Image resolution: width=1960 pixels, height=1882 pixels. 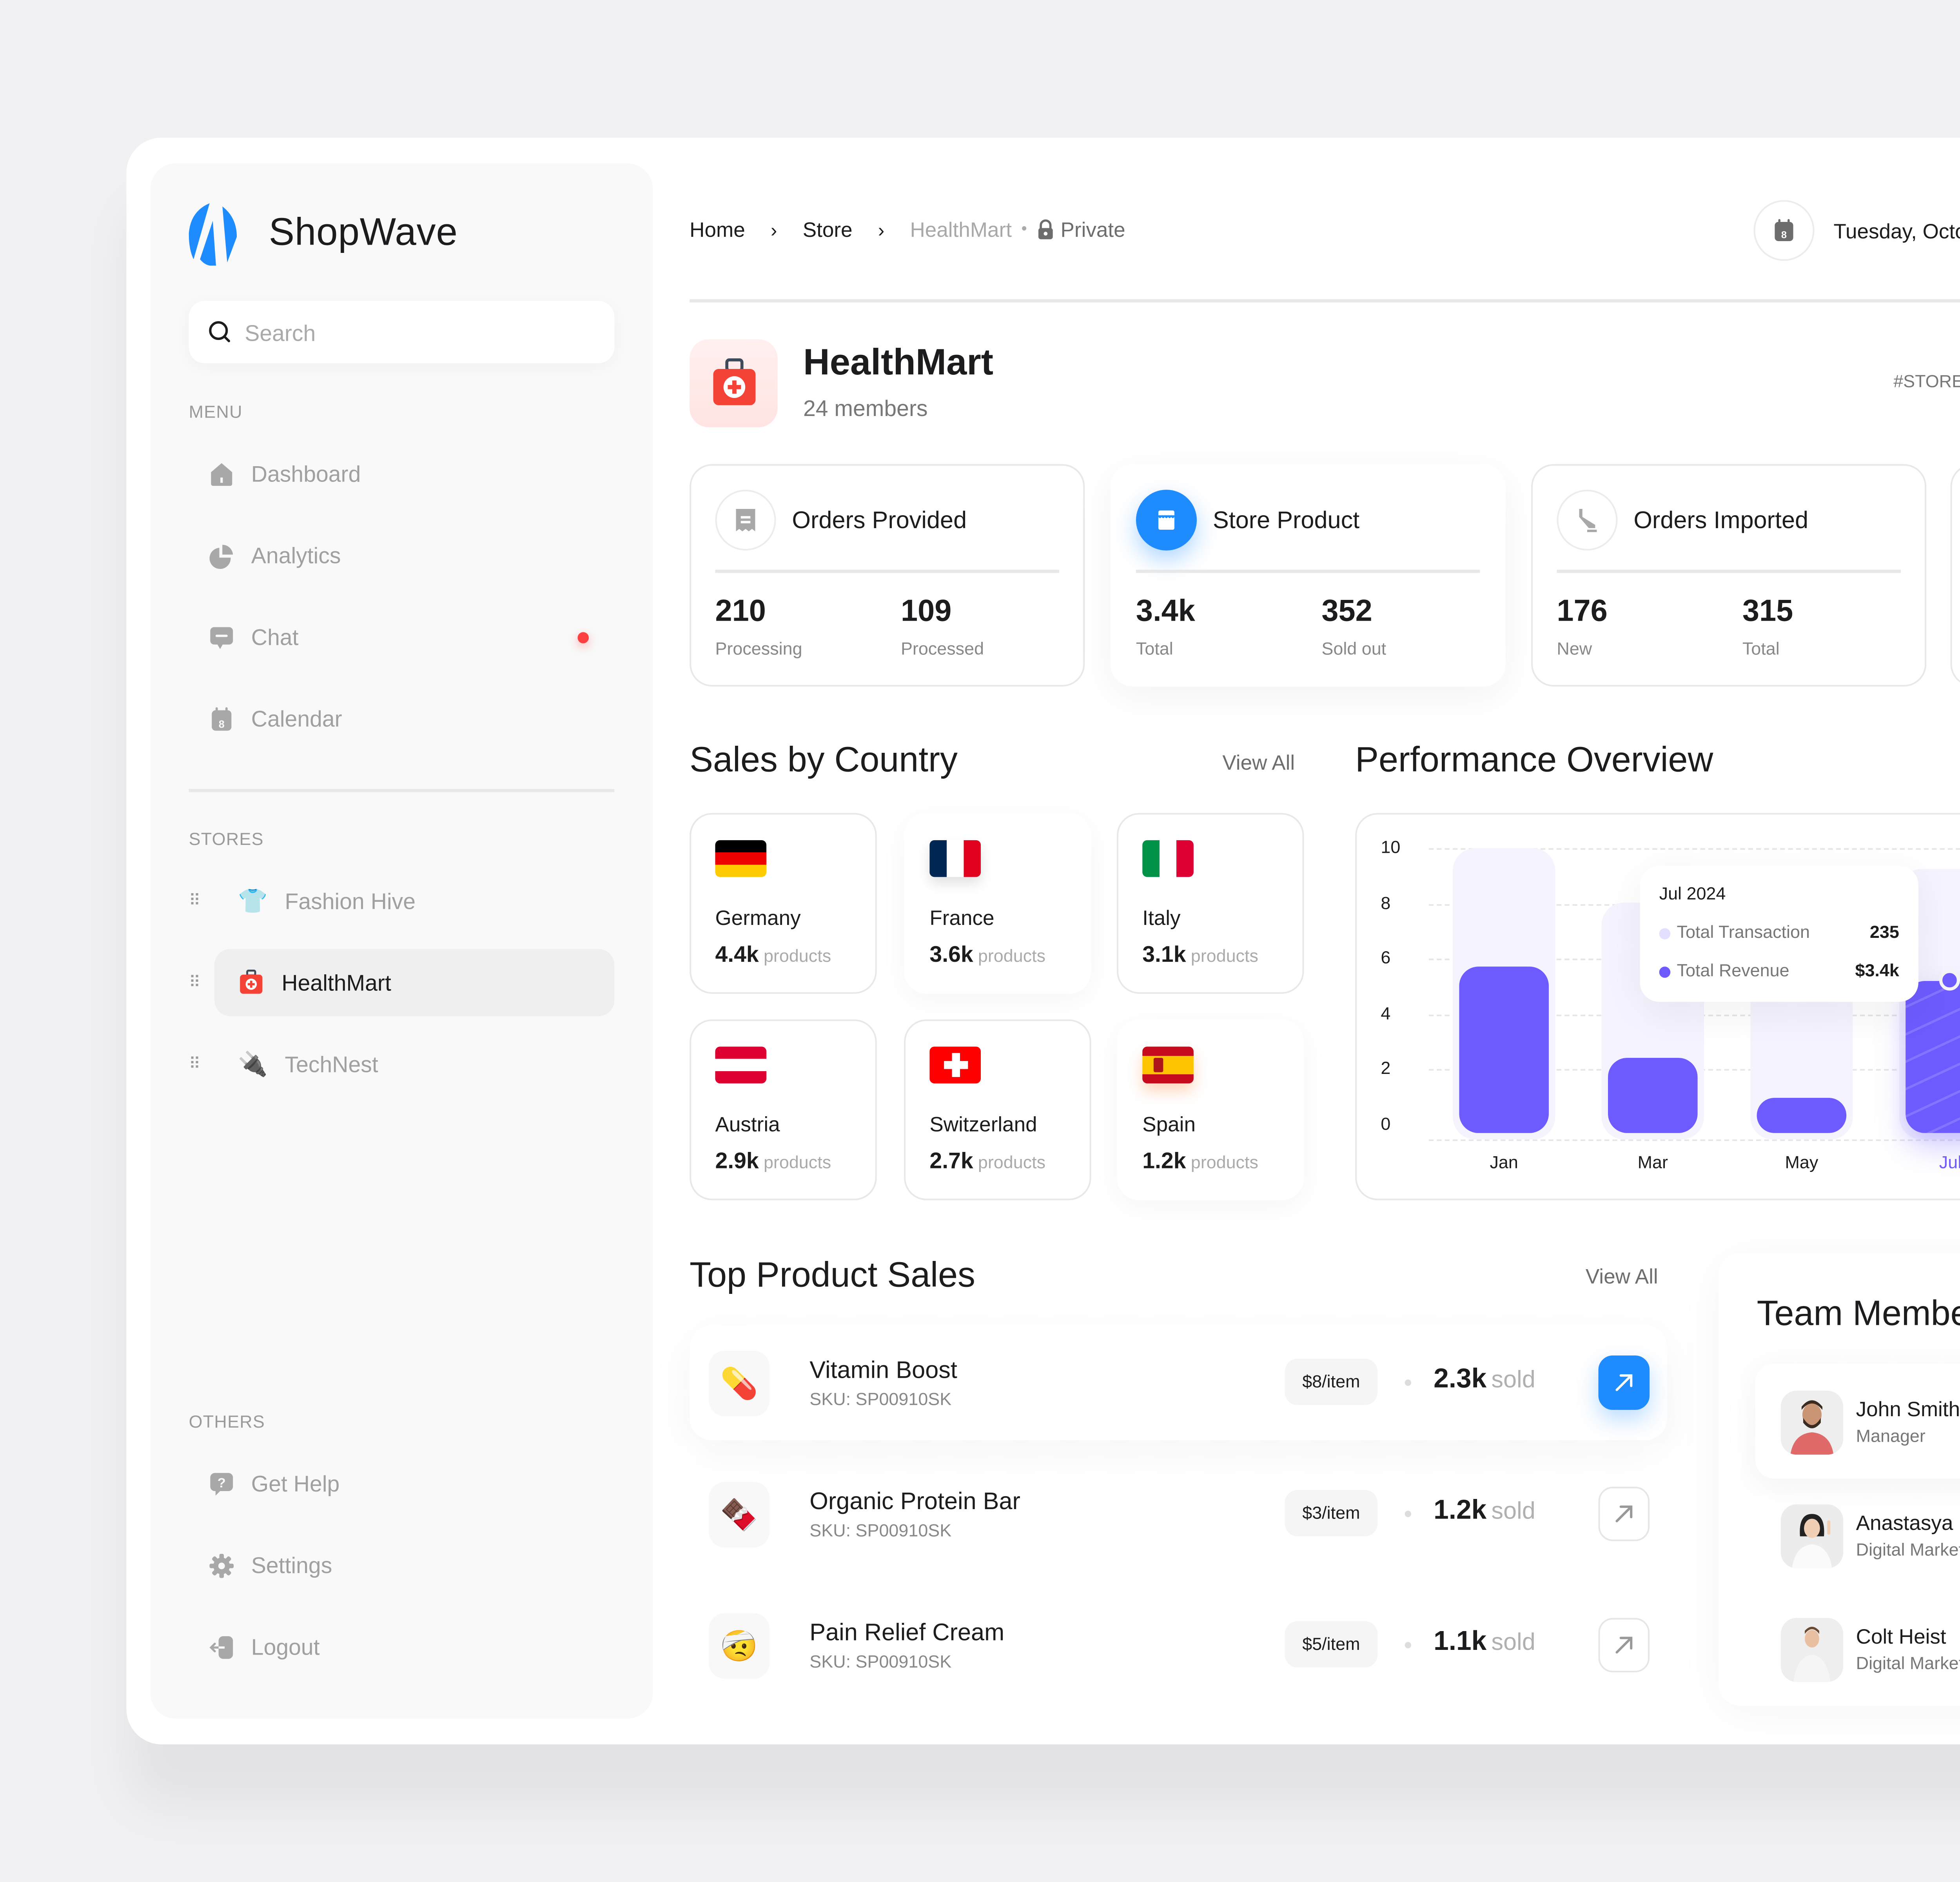 I want to click on tooltip-row-transaction: Total Transaction 235, so click(x=1779, y=933).